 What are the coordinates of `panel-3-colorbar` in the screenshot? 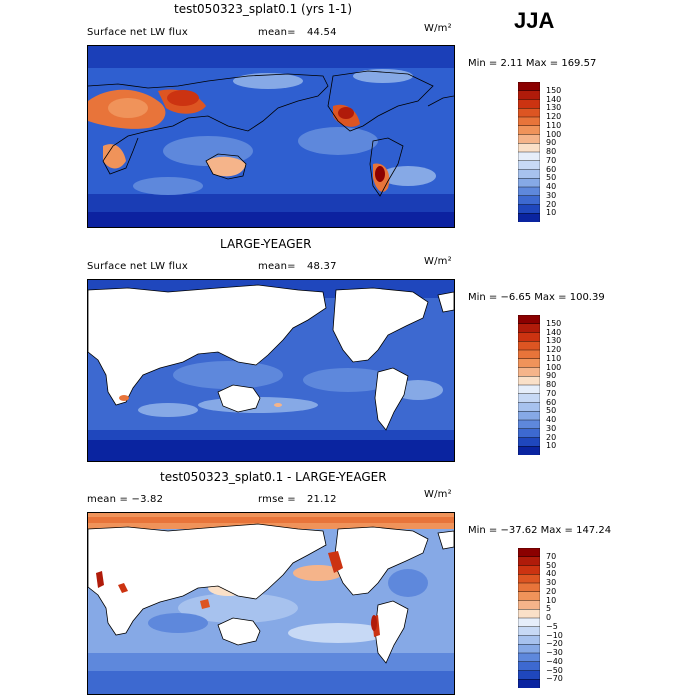 It's located at (529, 618).